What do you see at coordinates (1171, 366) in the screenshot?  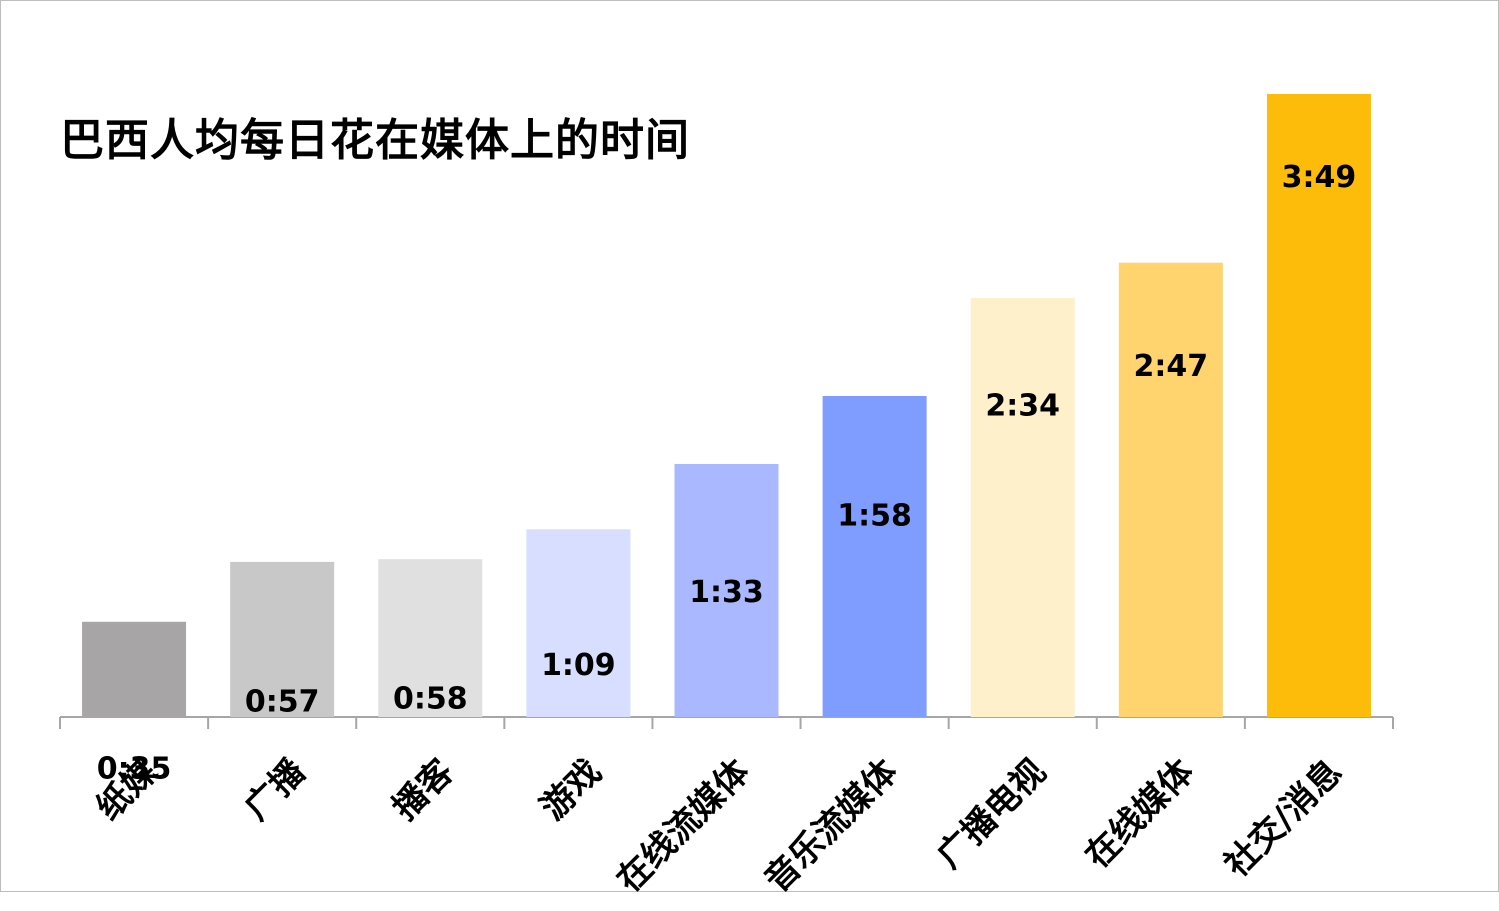 I see `bar-value-label: 2:47` at bounding box center [1171, 366].